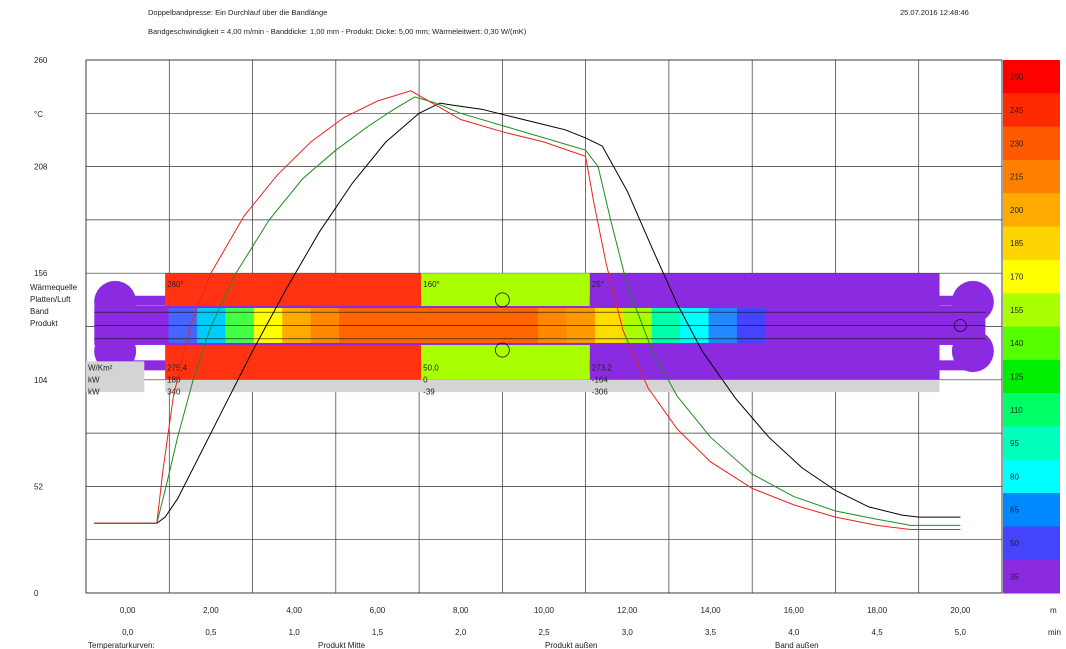 This screenshot has height=649, width=1066. What do you see at coordinates (175, 284) in the screenshot?
I see `zone-temperature: 260°` at bounding box center [175, 284].